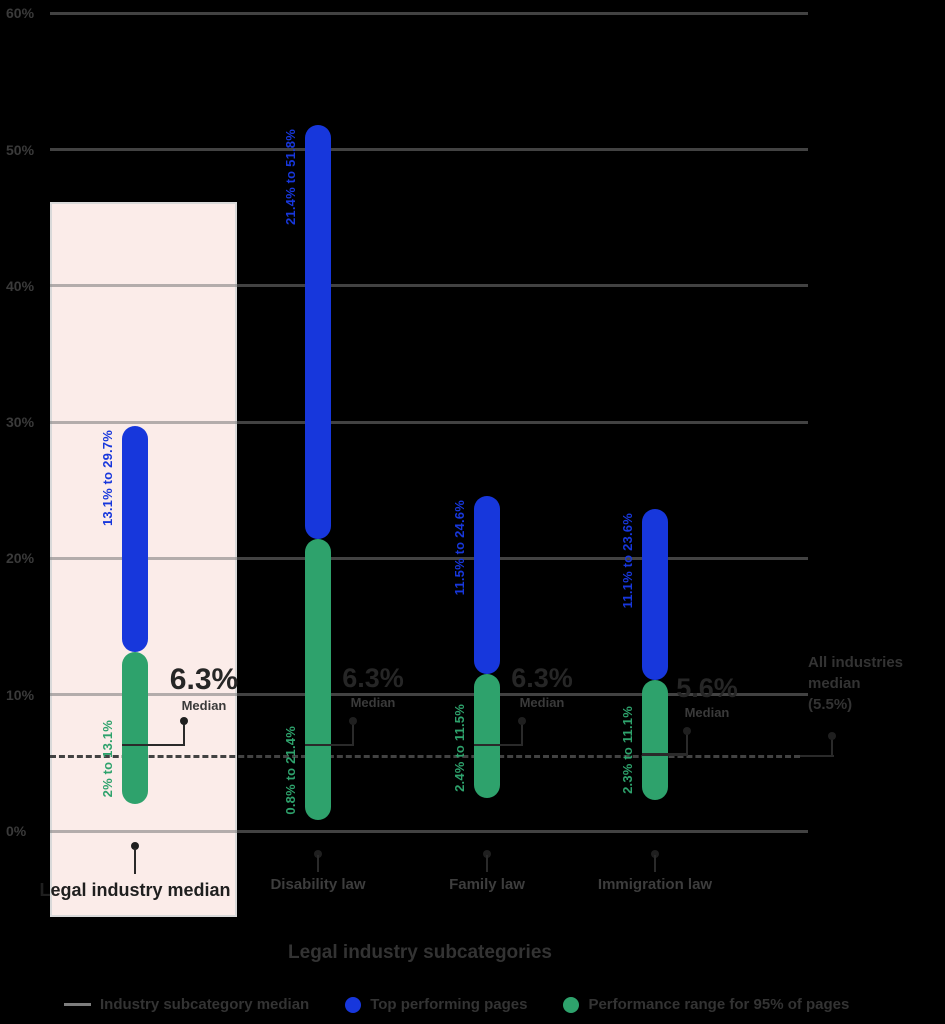 The height and width of the screenshot is (1024, 945). I want to click on y-tick-label: 40%, so click(20, 285).